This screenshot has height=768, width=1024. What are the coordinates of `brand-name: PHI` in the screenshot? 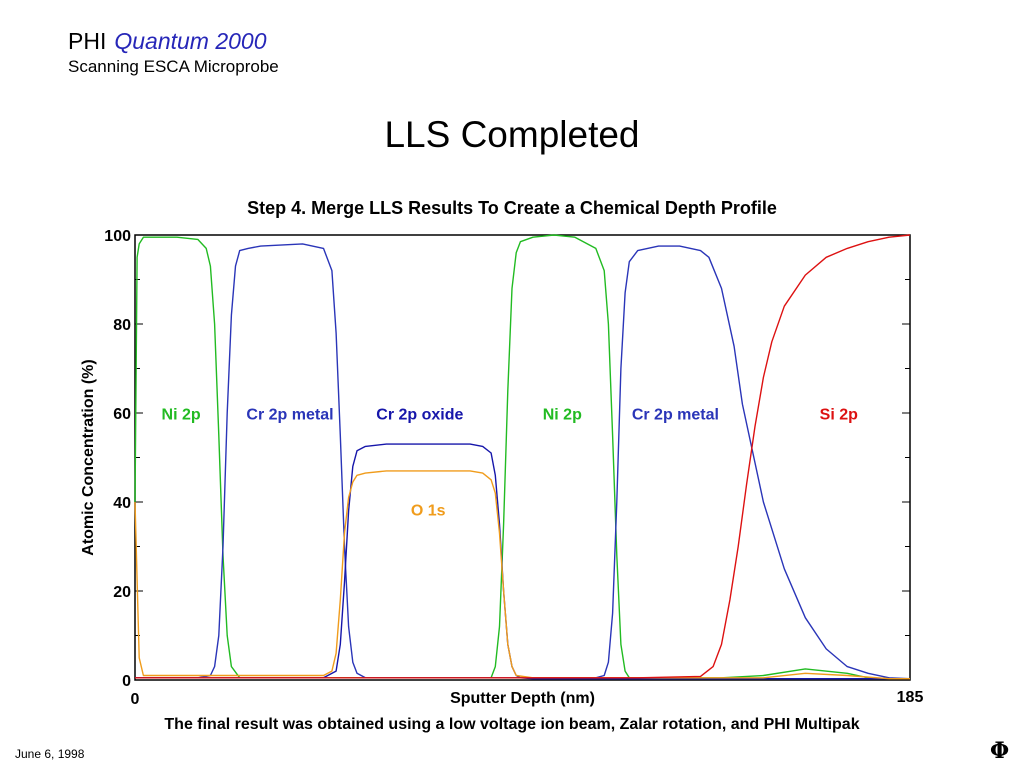 It's located at (87, 41).